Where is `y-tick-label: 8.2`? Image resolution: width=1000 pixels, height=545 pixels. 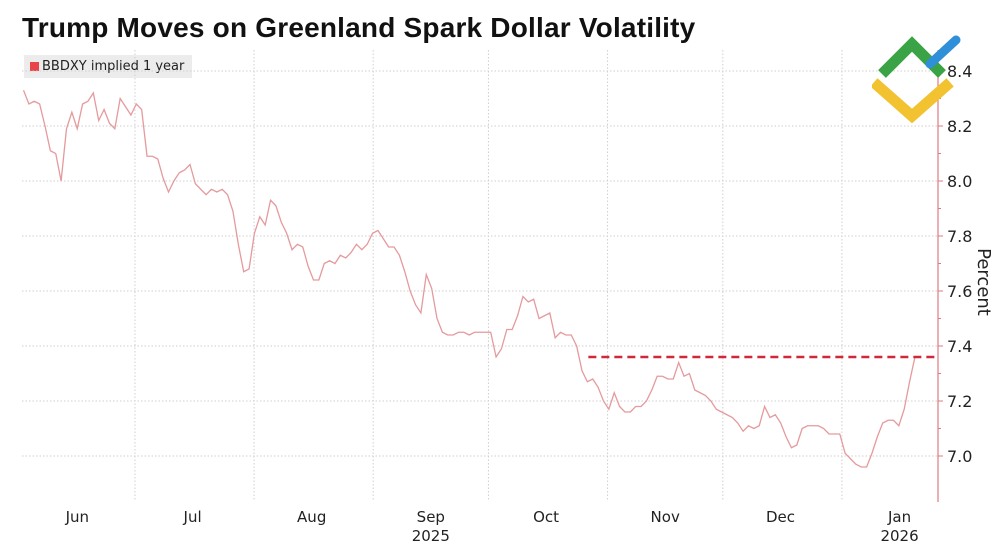
y-tick-label: 8.2 is located at coordinates (959, 126).